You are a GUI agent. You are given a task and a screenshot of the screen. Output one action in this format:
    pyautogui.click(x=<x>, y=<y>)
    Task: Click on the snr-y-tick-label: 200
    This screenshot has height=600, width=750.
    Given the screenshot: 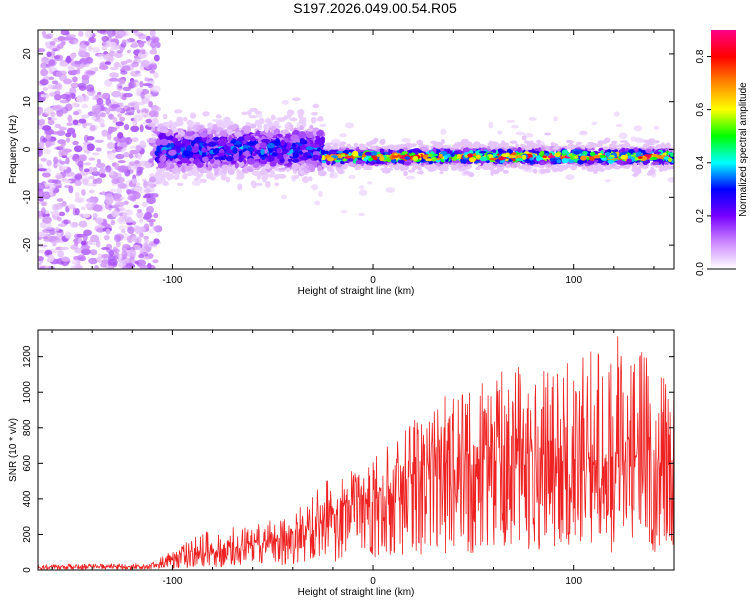 What is the action you would take?
    pyautogui.click(x=27, y=534)
    